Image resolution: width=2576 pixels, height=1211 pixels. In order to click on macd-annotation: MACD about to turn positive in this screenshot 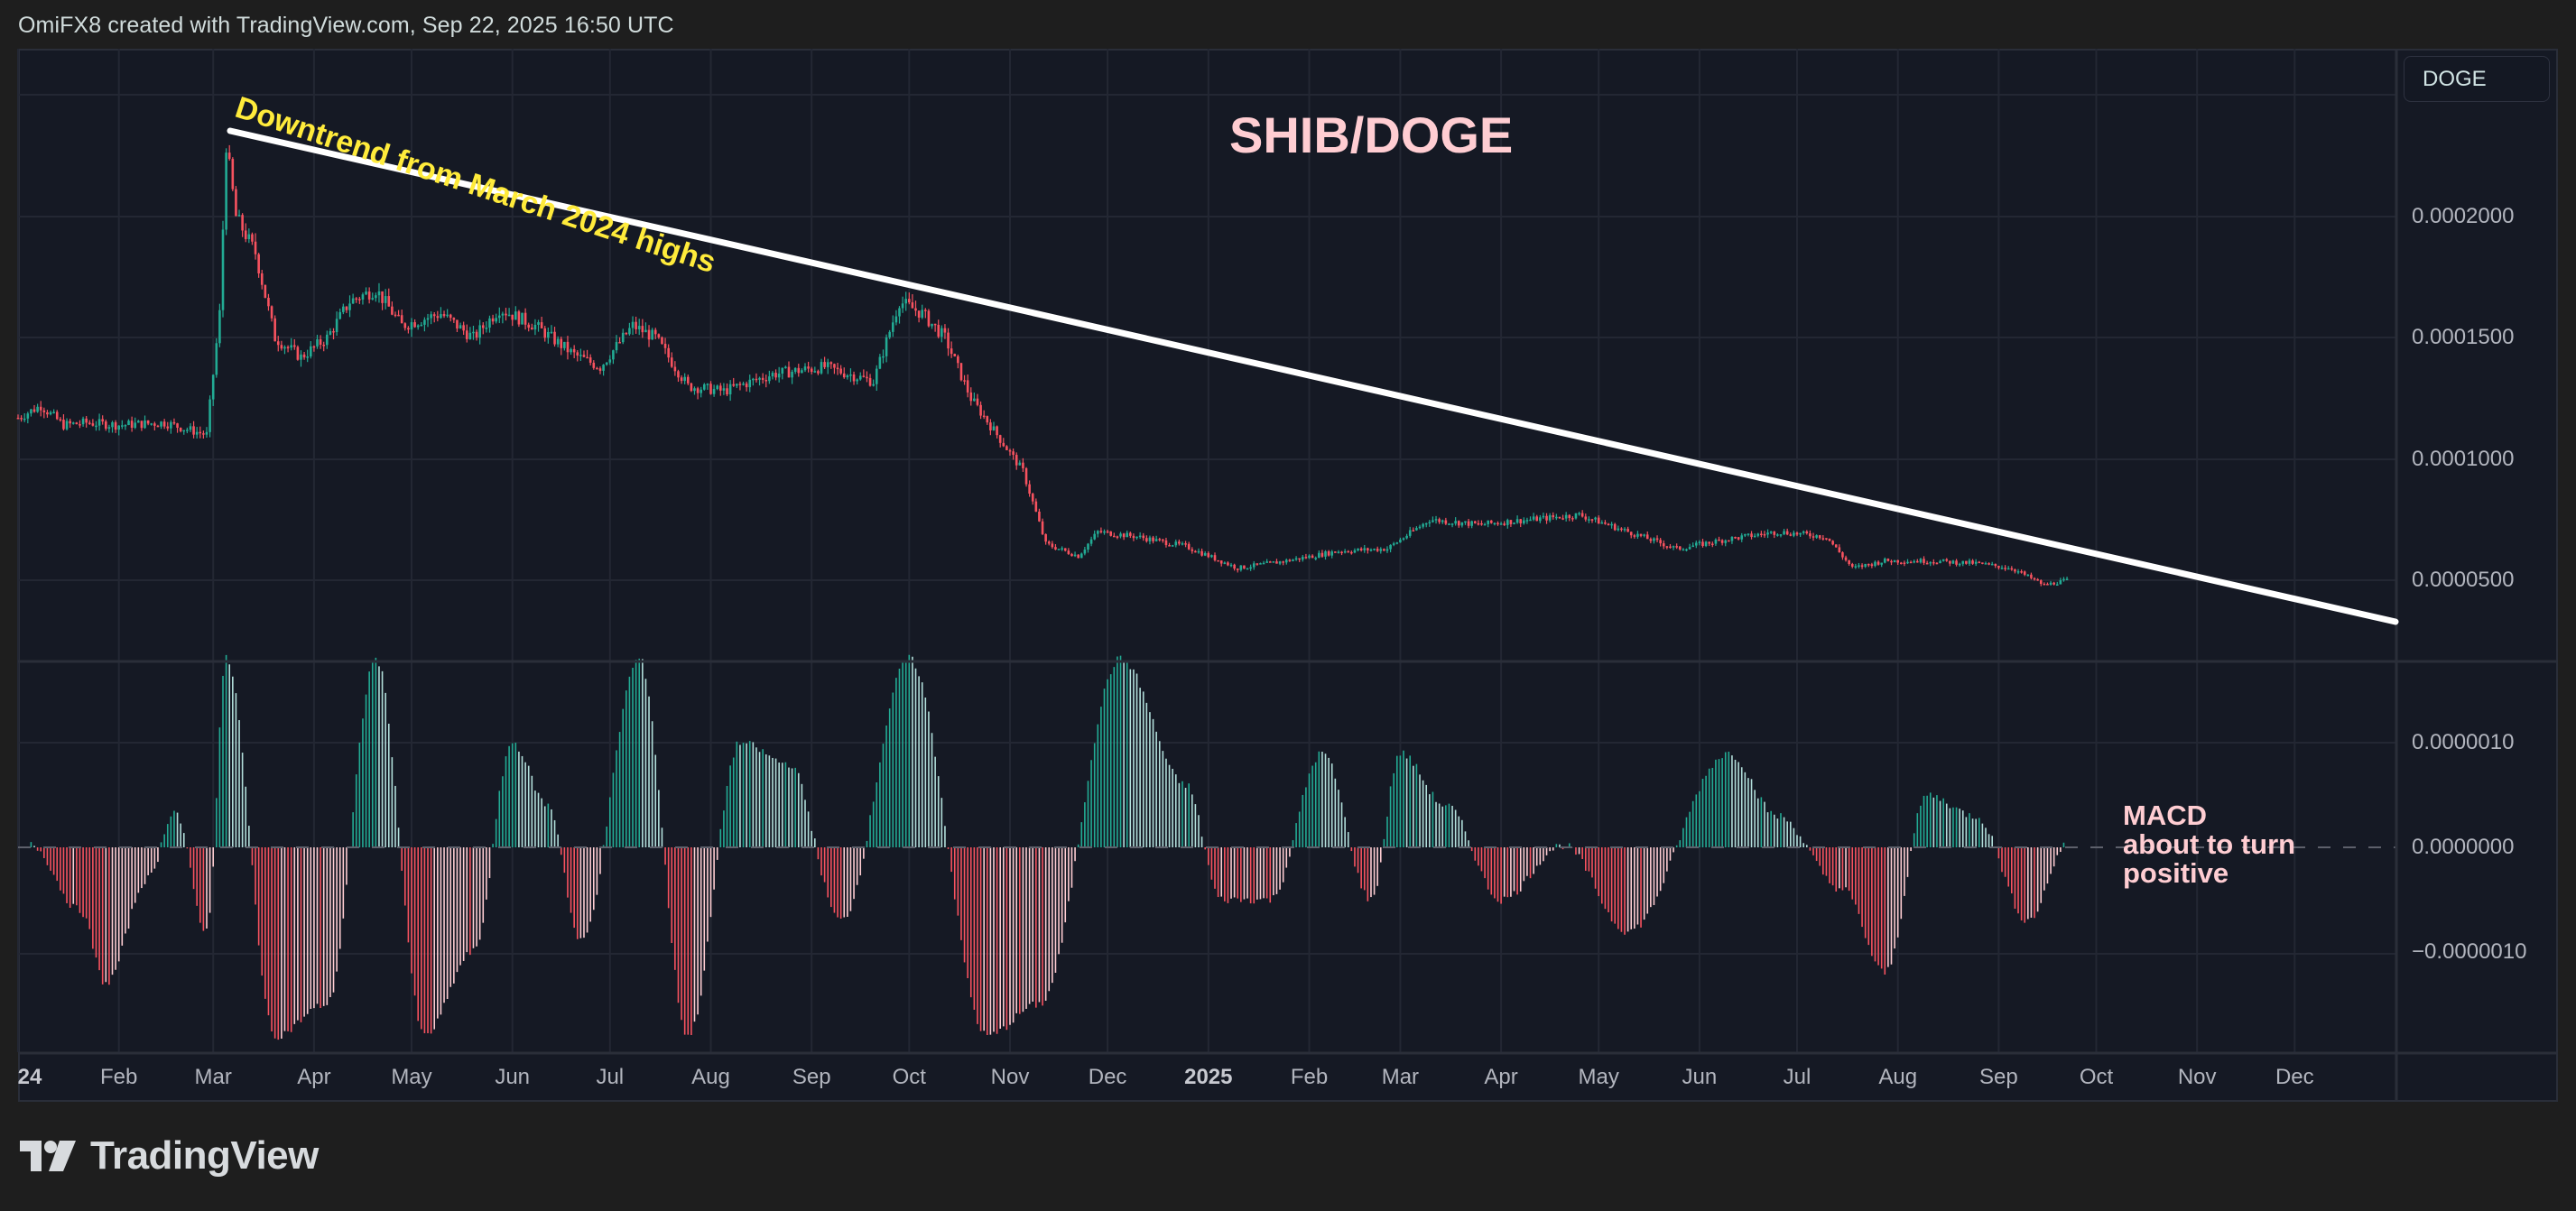, I will do `click(2209, 845)`.